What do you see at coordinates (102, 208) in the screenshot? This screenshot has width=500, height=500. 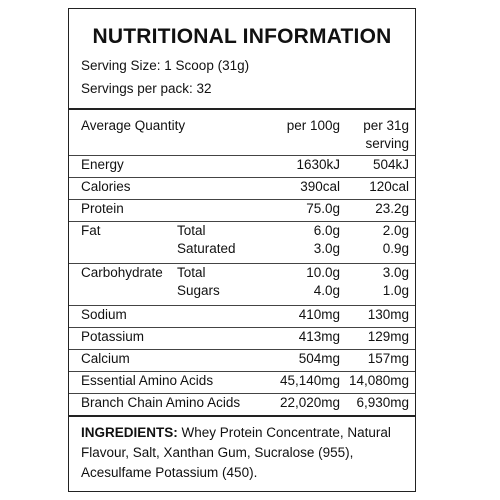 I see `row-label-protein: Protein` at bounding box center [102, 208].